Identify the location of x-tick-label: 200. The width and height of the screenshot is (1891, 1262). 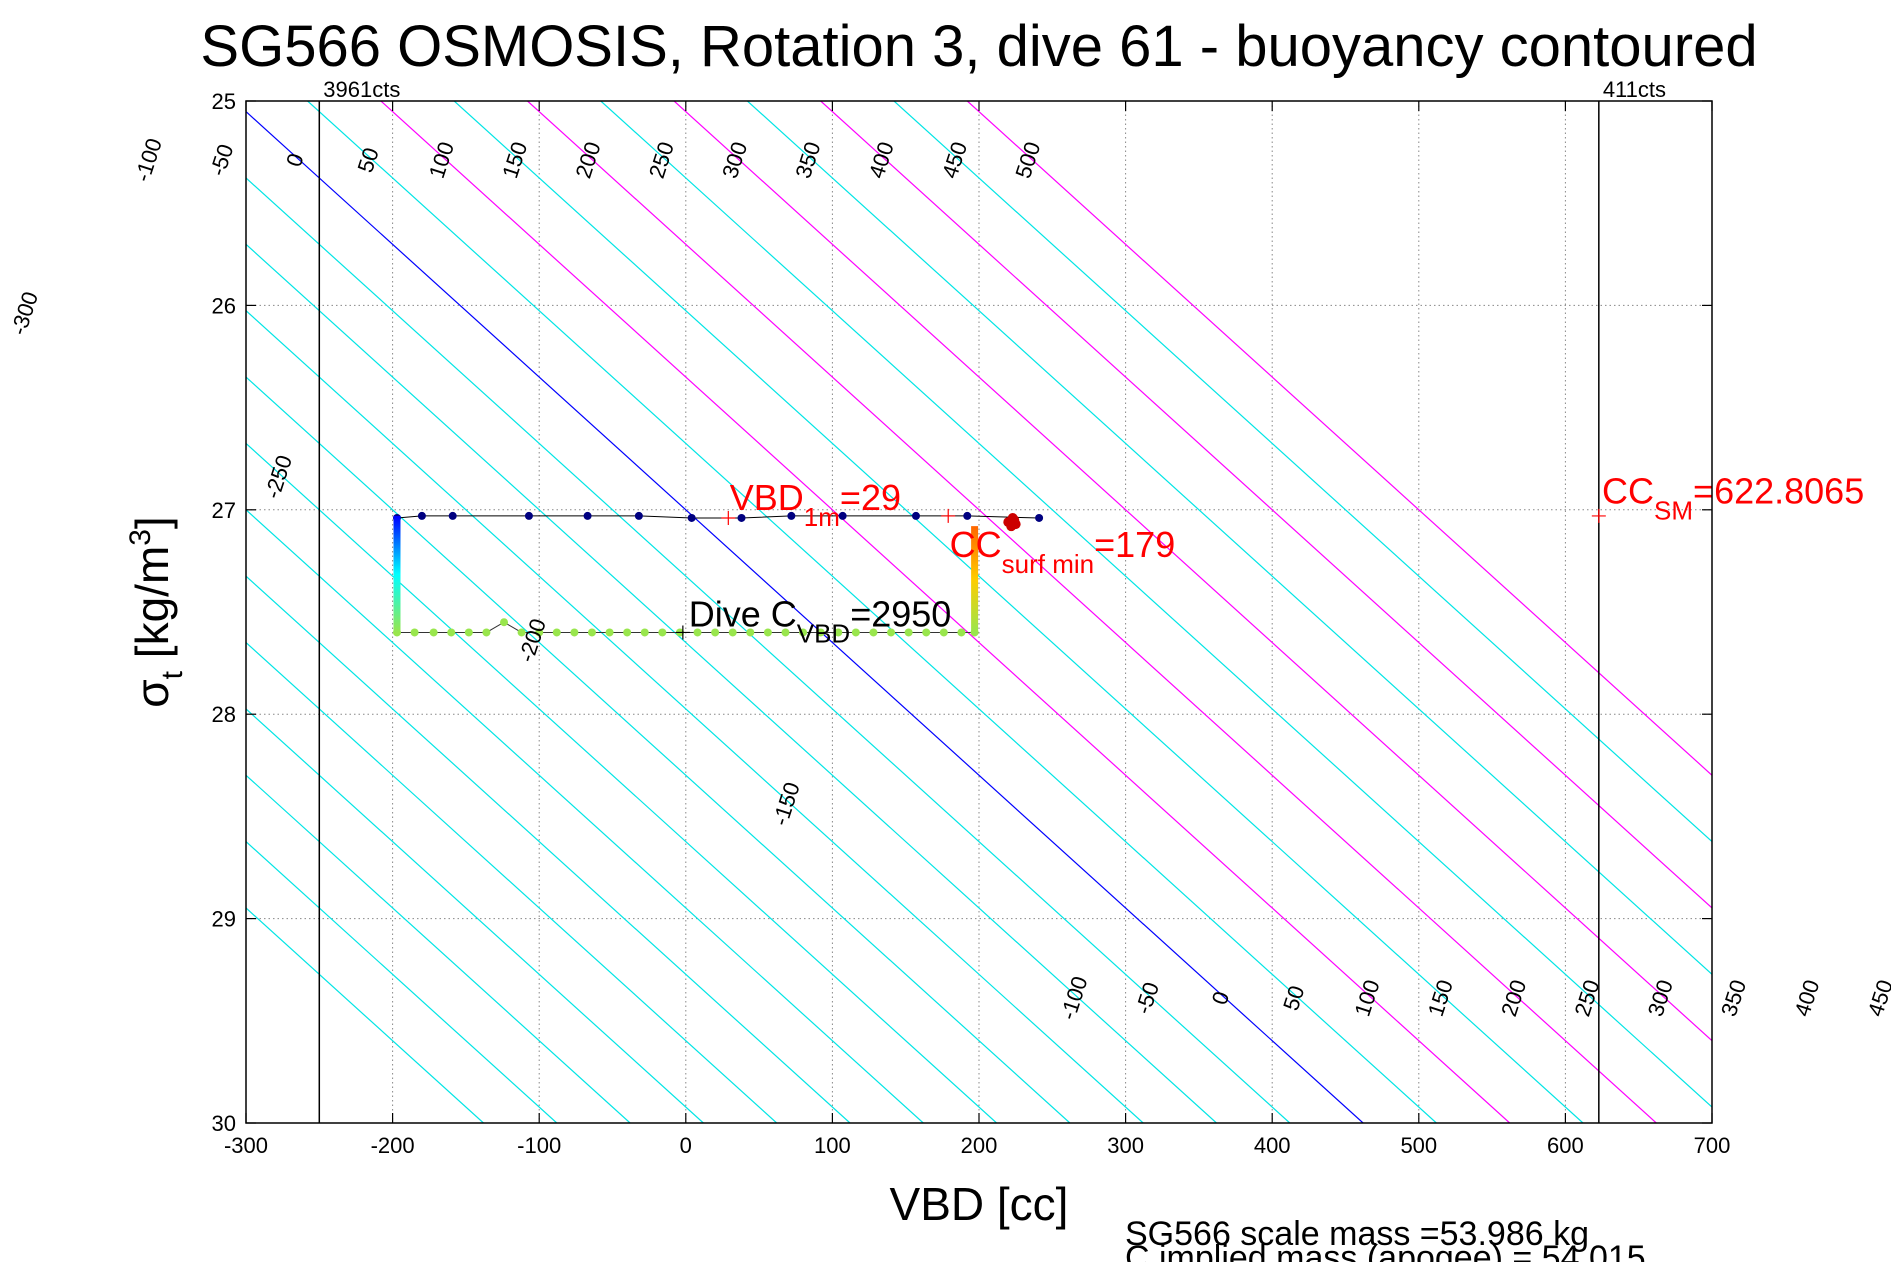
(979, 1145).